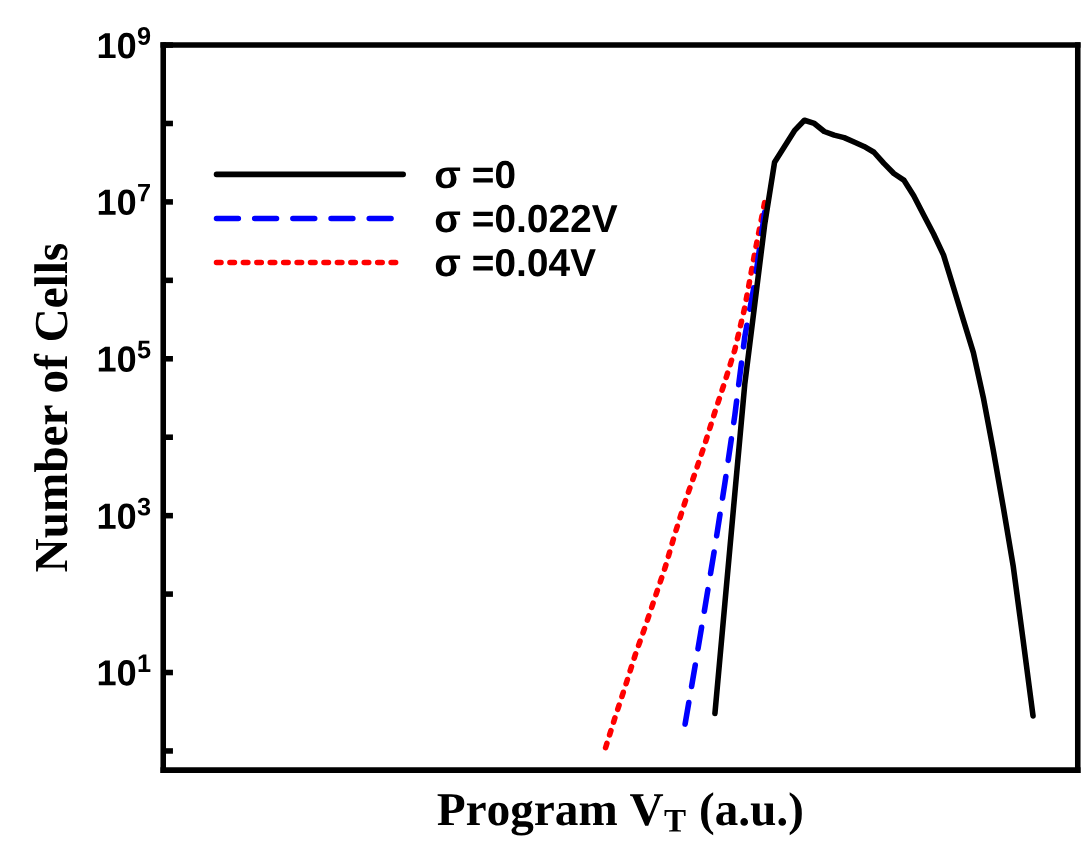 Image resolution: width=1081 pixels, height=850 pixels. Describe the element at coordinates (526, 218) in the screenshot. I see `legend-label: σ =0.022V` at that location.